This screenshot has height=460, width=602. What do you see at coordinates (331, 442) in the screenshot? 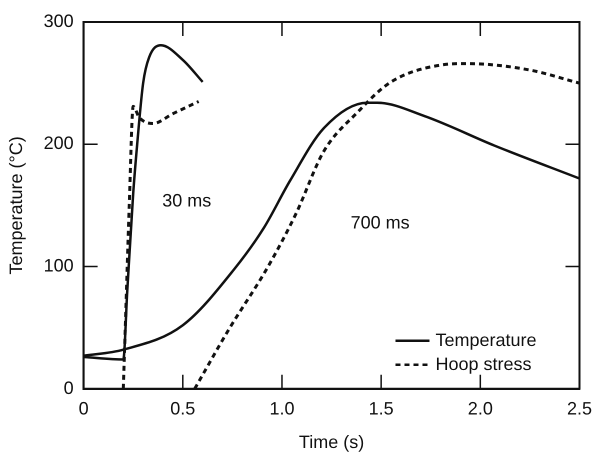
I see `x-axis-title: Time (s)` at bounding box center [331, 442].